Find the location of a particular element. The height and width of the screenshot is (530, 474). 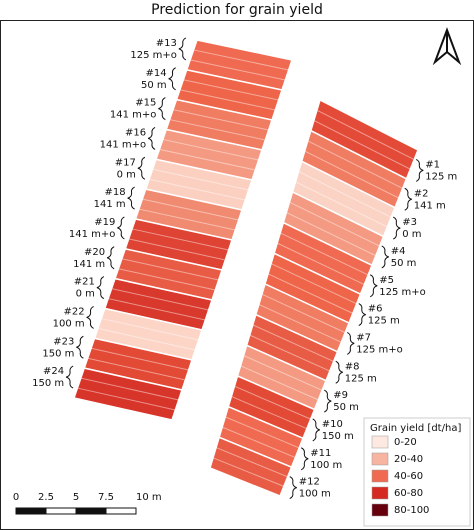

scale-label: 0 is located at coordinates (16, 497).